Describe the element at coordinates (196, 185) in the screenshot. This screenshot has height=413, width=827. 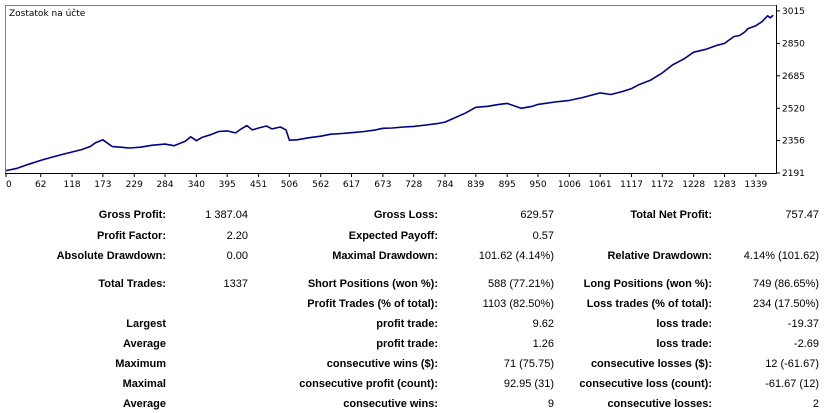
I see `x-tick-label: 340` at that location.